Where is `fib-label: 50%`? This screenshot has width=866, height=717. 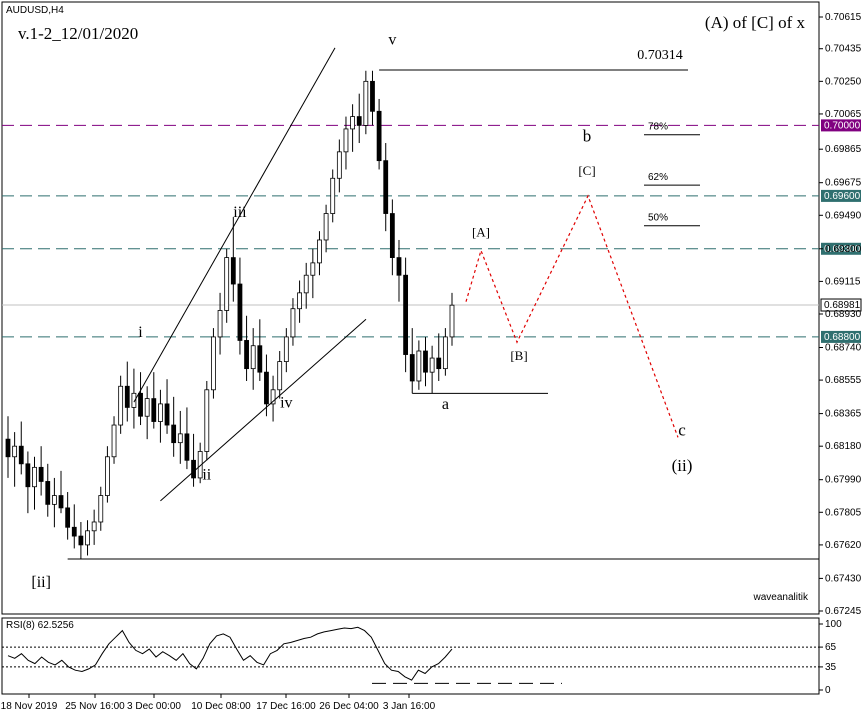 fib-label: 50% is located at coordinates (658, 218).